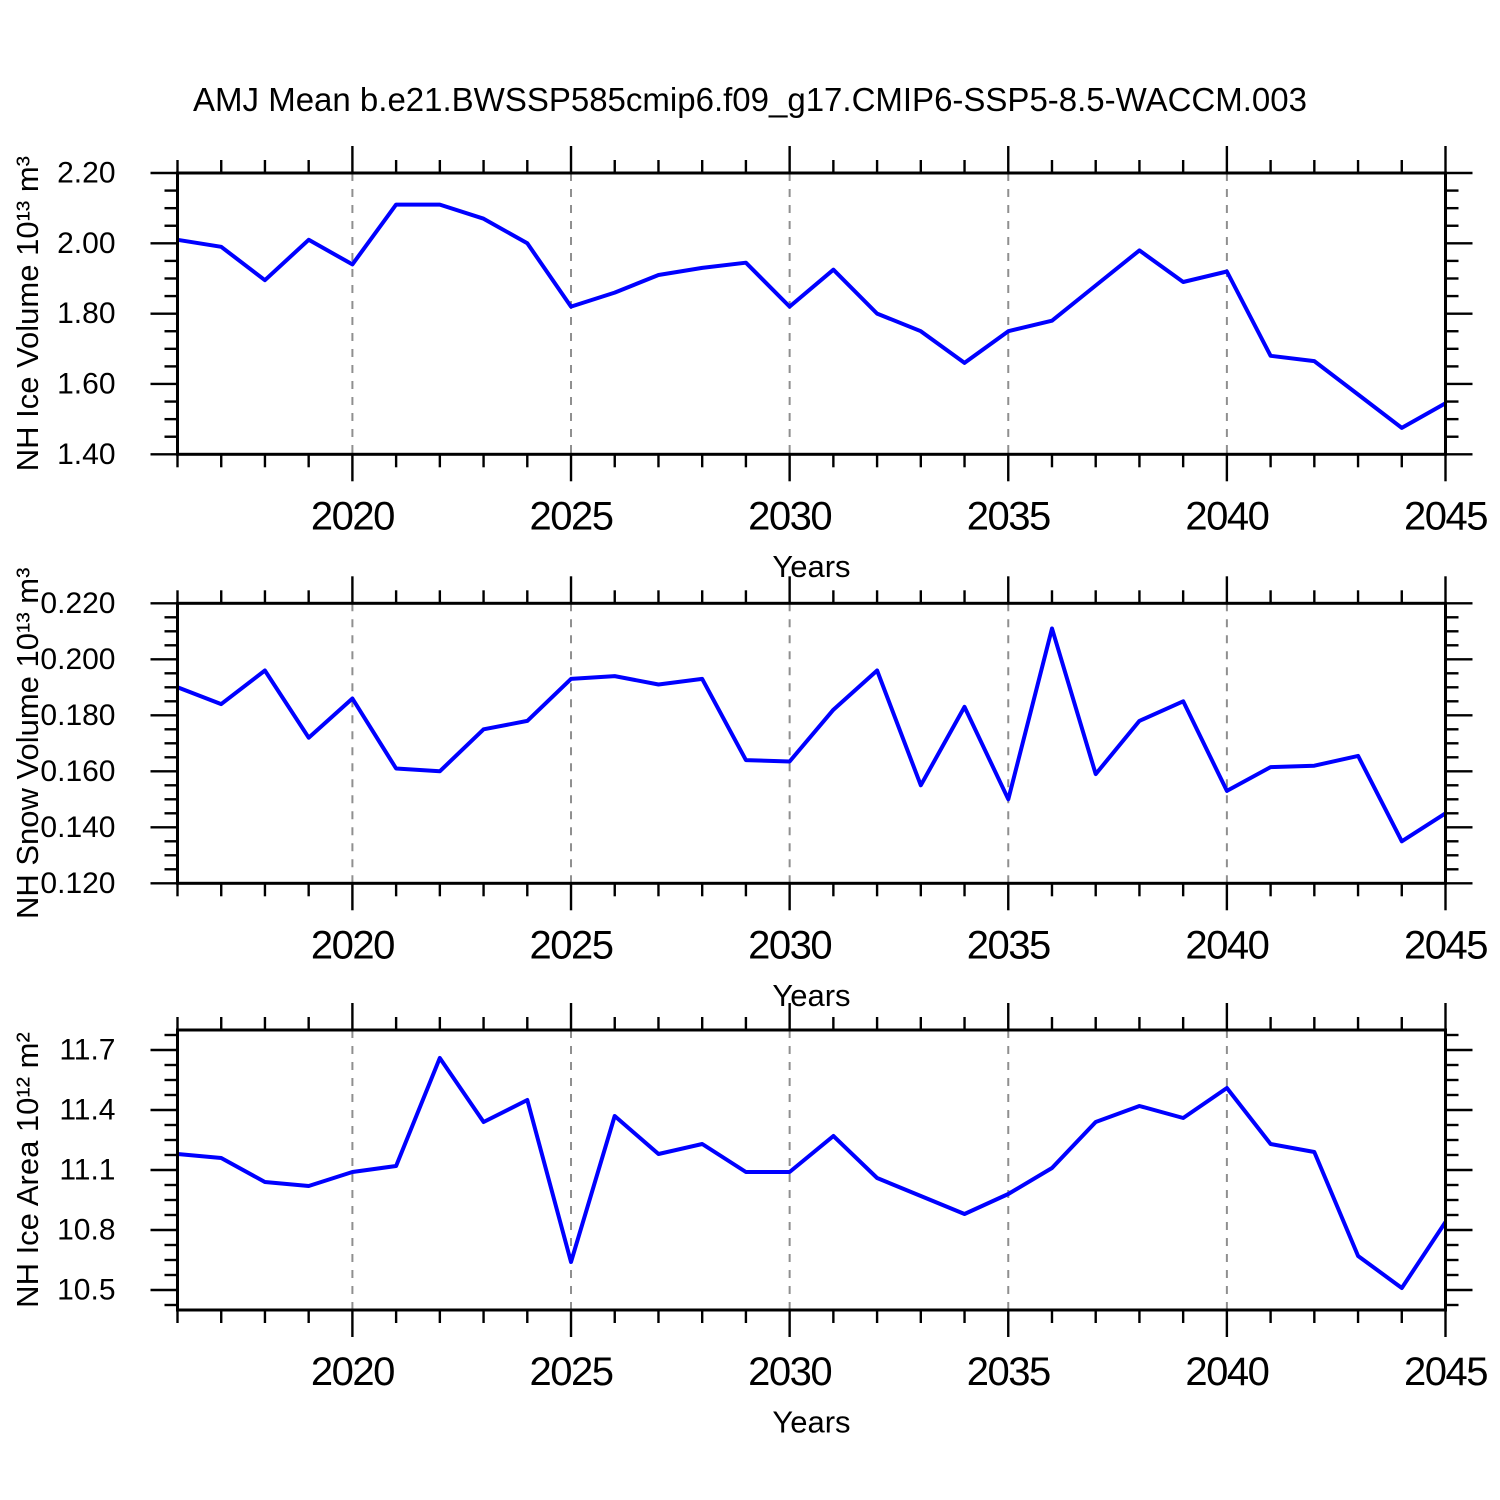 This screenshot has width=1500, height=1500. Describe the element at coordinates (812, 1173) in the screenshot. I see `nh-ice-area-line` at that location.